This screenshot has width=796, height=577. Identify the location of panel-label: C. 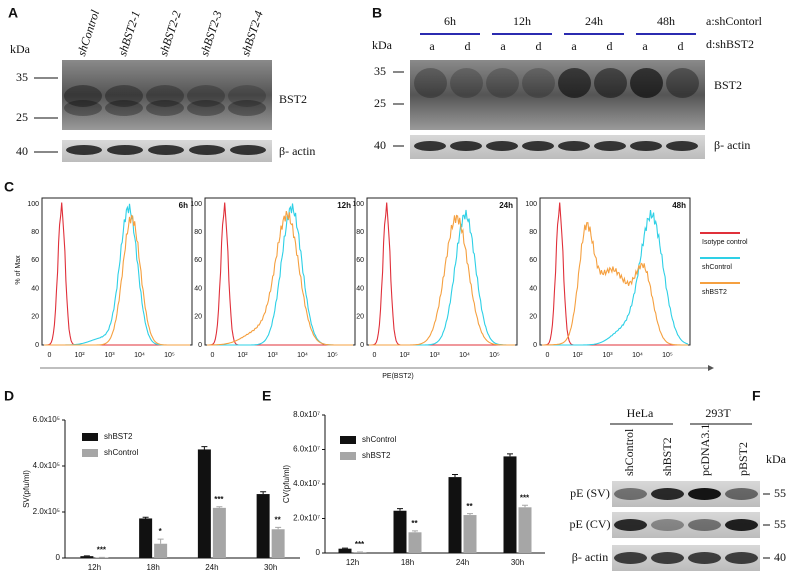
(9, 187).